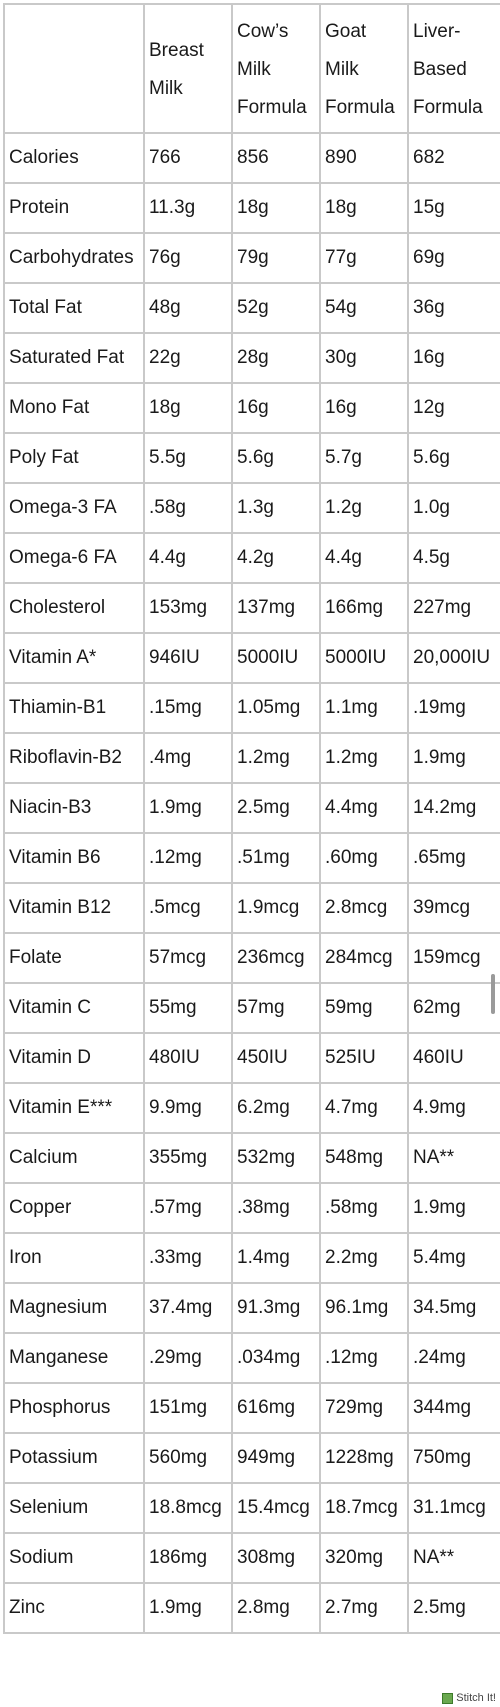  Describe the element at coordinates (364, 158) in the screenshot. I see `nutrient-value: 890` at that location.